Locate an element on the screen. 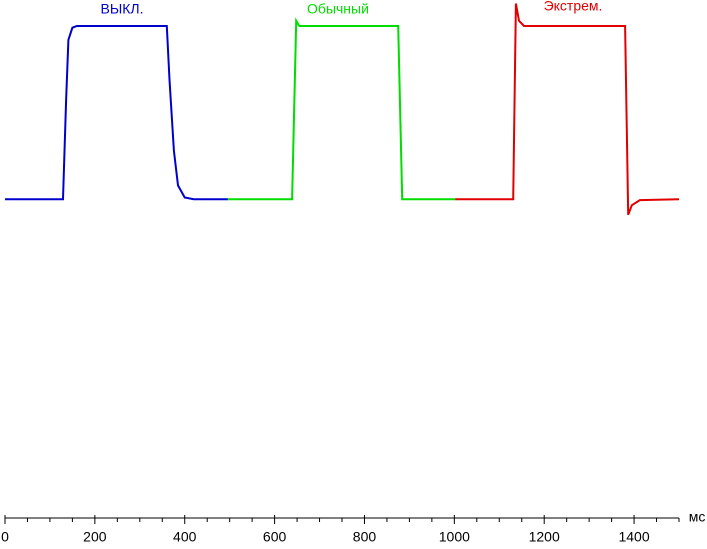 The height and width of the screenshot is (549, 707). series-label: Экстрем. is located at coordinates (573, 7).